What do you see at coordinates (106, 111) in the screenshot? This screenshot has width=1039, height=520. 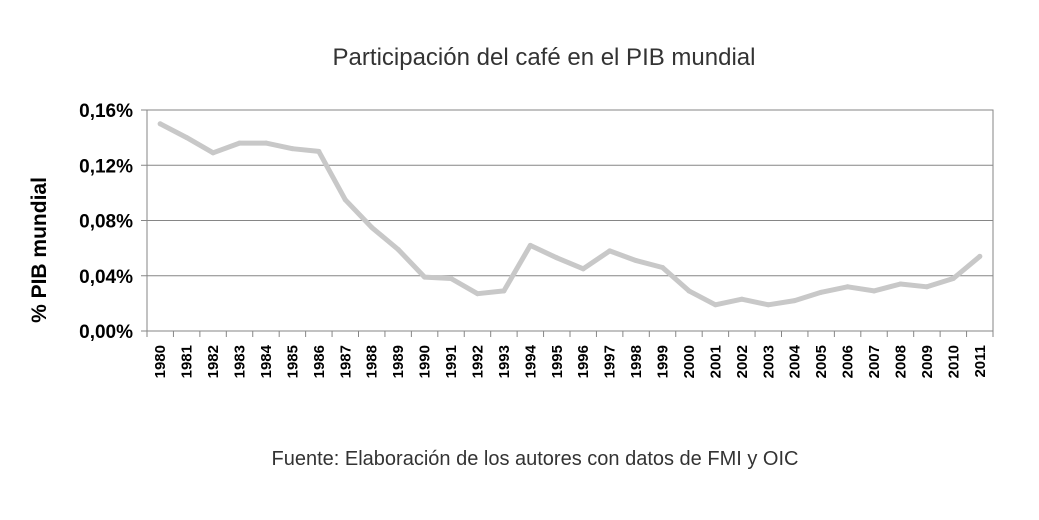 I see `y-tick-label: 0,16%` at bounding box center [106, 111].